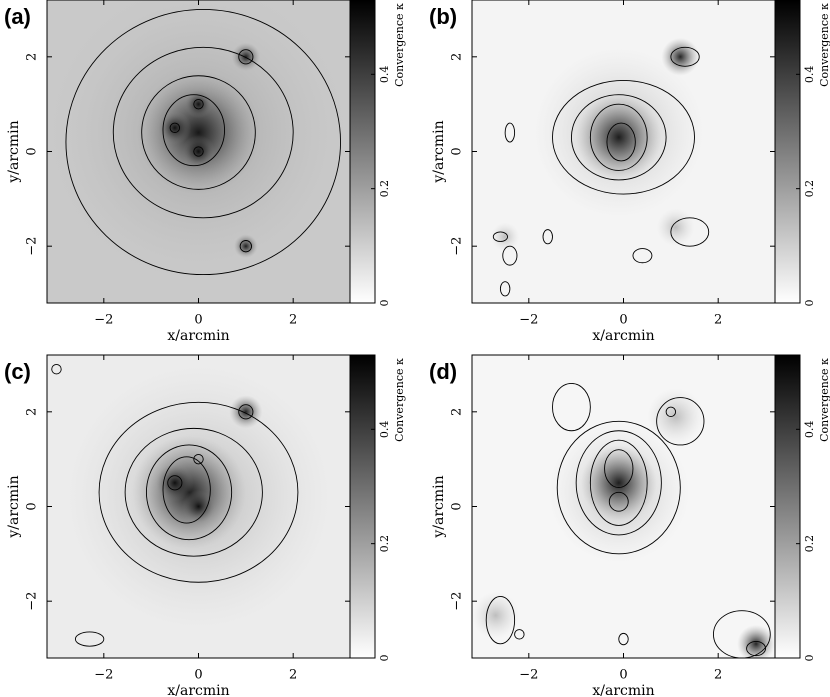  I want to click on panel-label: (d), so click(443, 371).